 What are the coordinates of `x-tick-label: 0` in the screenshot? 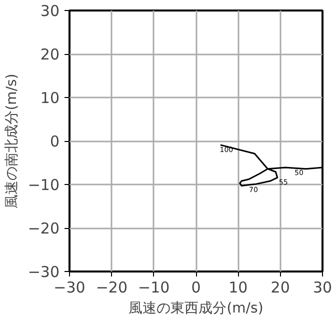 It's located at (196, 287).